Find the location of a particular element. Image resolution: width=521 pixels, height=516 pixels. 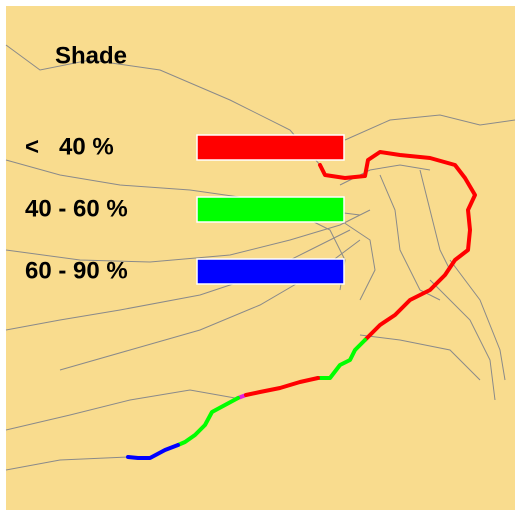

legend-label: 60 - 90 % is located at coordinates (76, 270).